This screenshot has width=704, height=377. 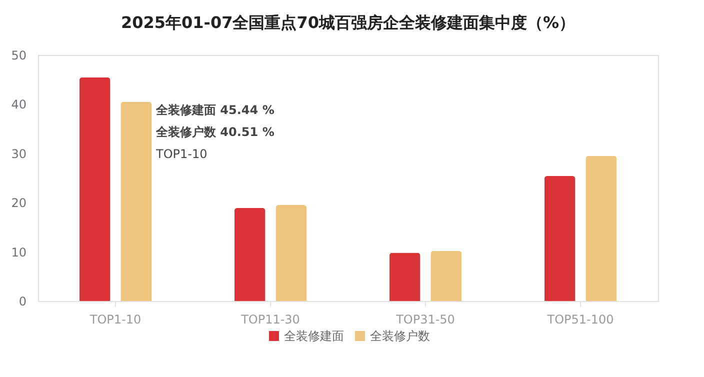 I want to click on x-tick-label: TOP11-30, so click(x=270, y=319).